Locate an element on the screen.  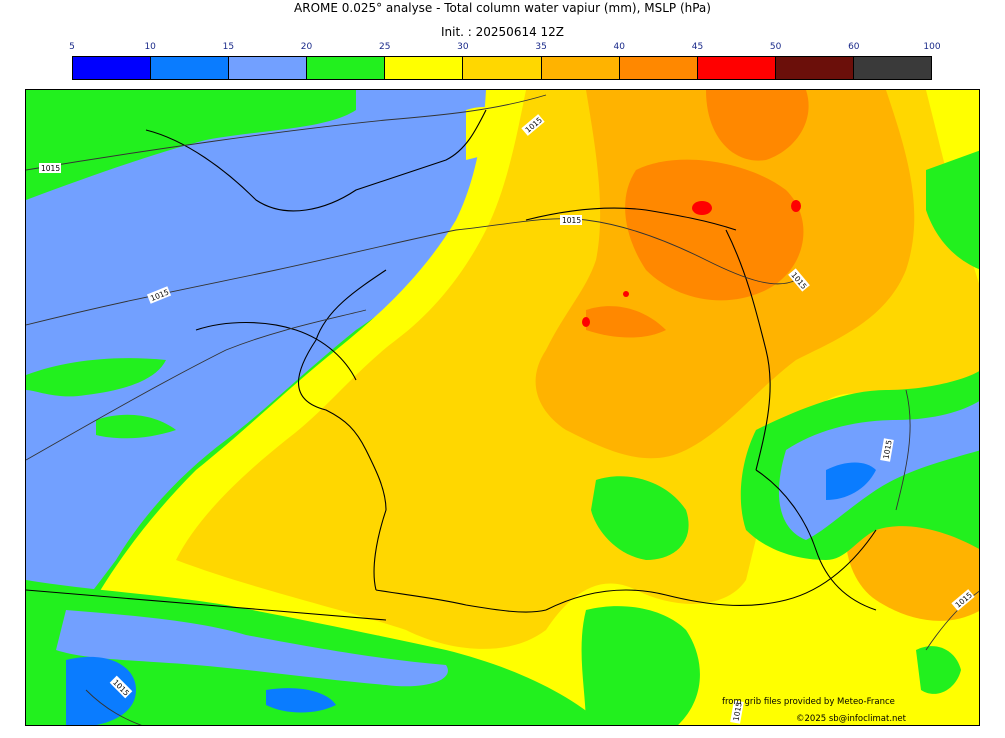
border-belgium is located at coordinates (631, 219).